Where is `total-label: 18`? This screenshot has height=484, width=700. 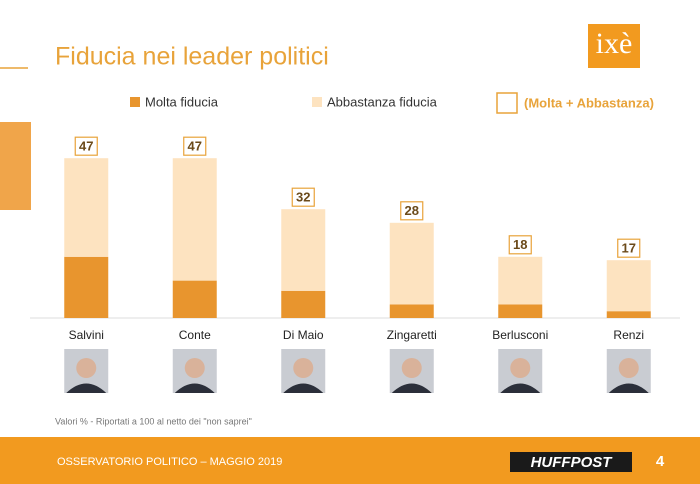
total-label: 18 is located at coordinates (520, 244).